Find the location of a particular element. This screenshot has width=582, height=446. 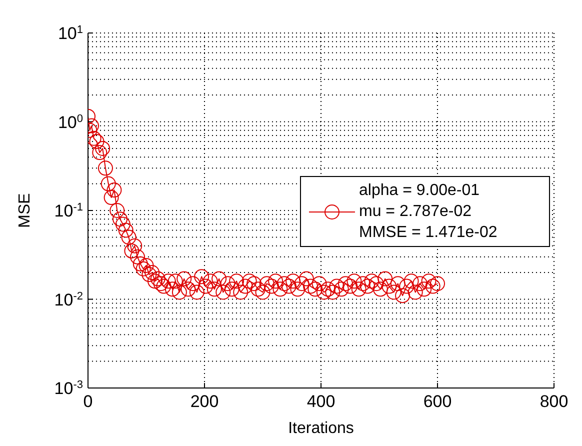

y-tick-label: 10$^{0}$ is located at coordinates (70, 122).